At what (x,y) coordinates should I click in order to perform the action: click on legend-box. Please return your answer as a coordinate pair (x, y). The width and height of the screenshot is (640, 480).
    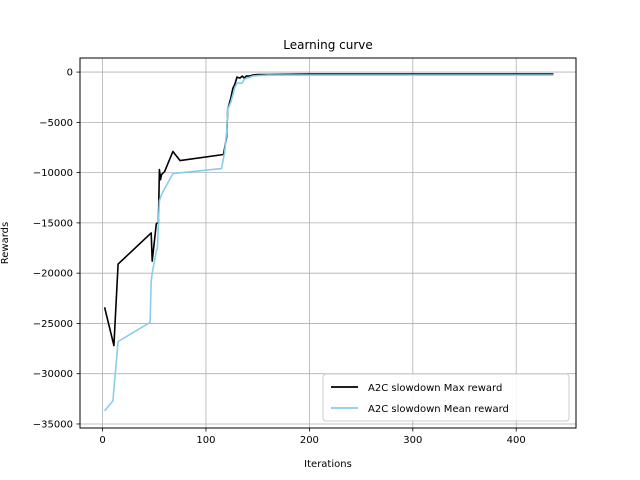
    Looking at the image, I should click on (446, 397).